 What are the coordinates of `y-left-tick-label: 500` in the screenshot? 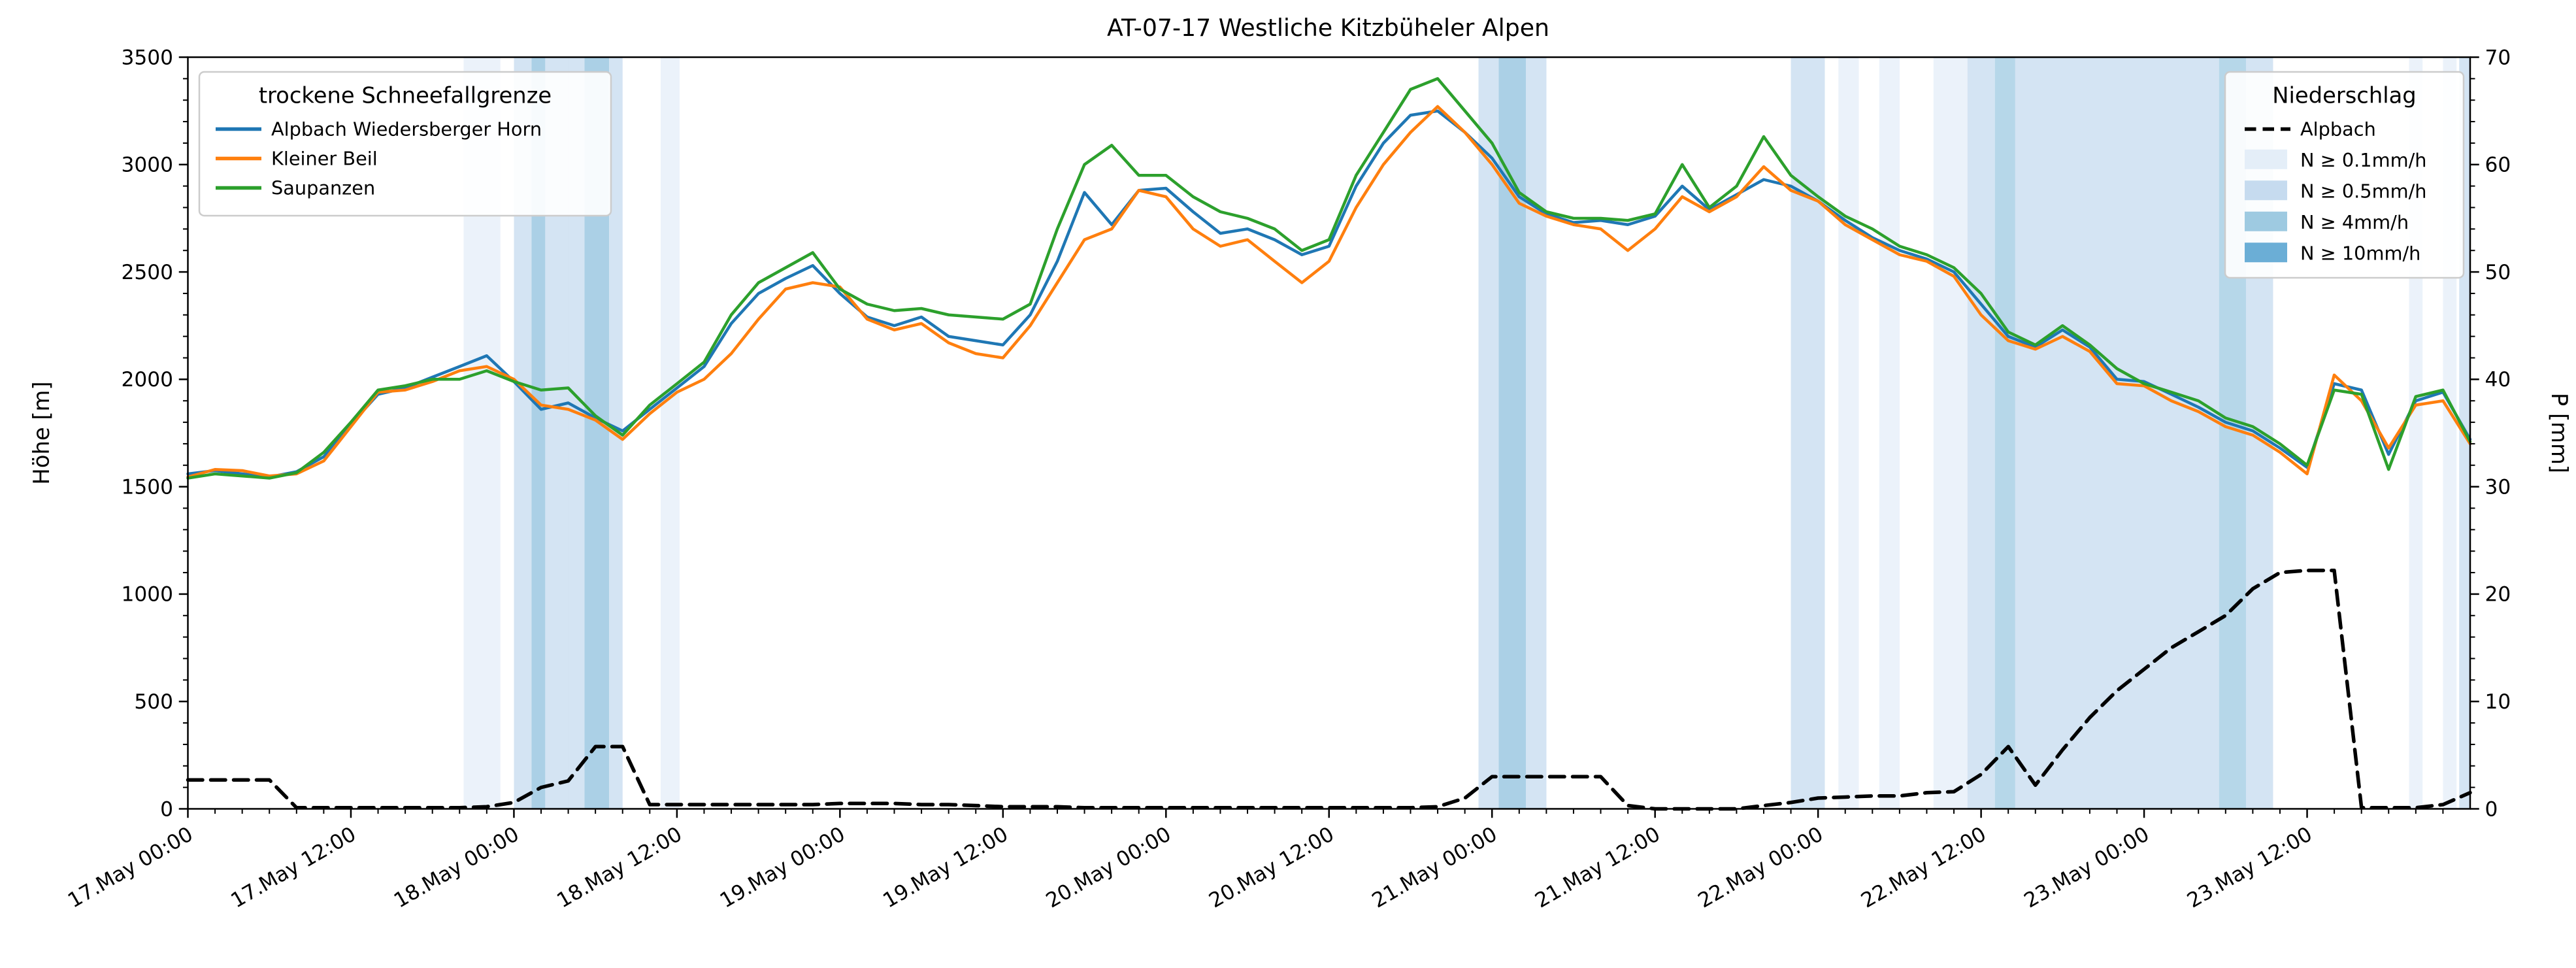 It's located at (153, 702).